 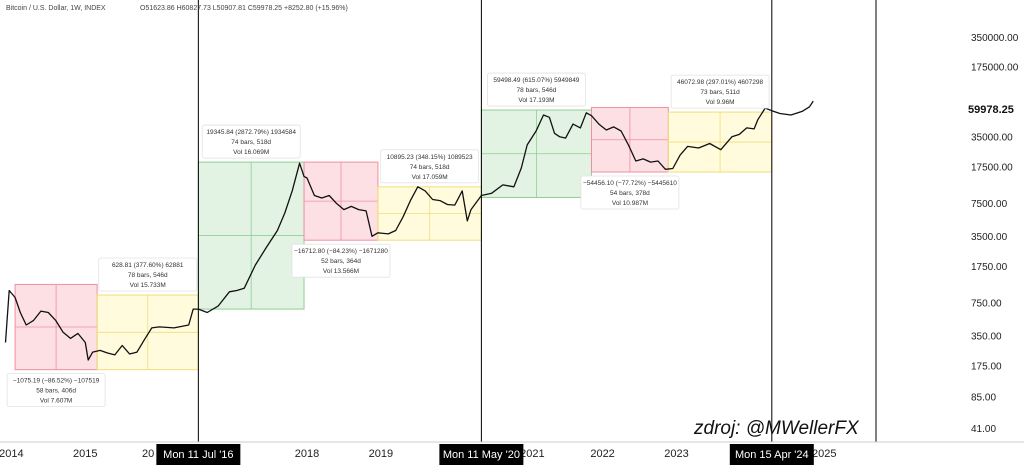 I want to click on range-label-1-line-2: 58 bars, 406d, so click(x=56, y=391).